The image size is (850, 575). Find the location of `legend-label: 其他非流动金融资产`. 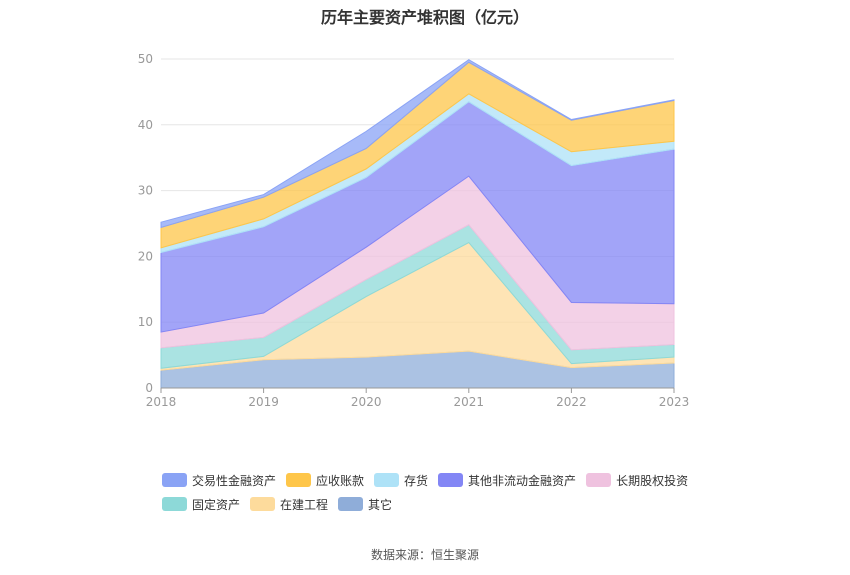

legend-label: 其他非流动金融资产 is located at coordinates (522, 480).